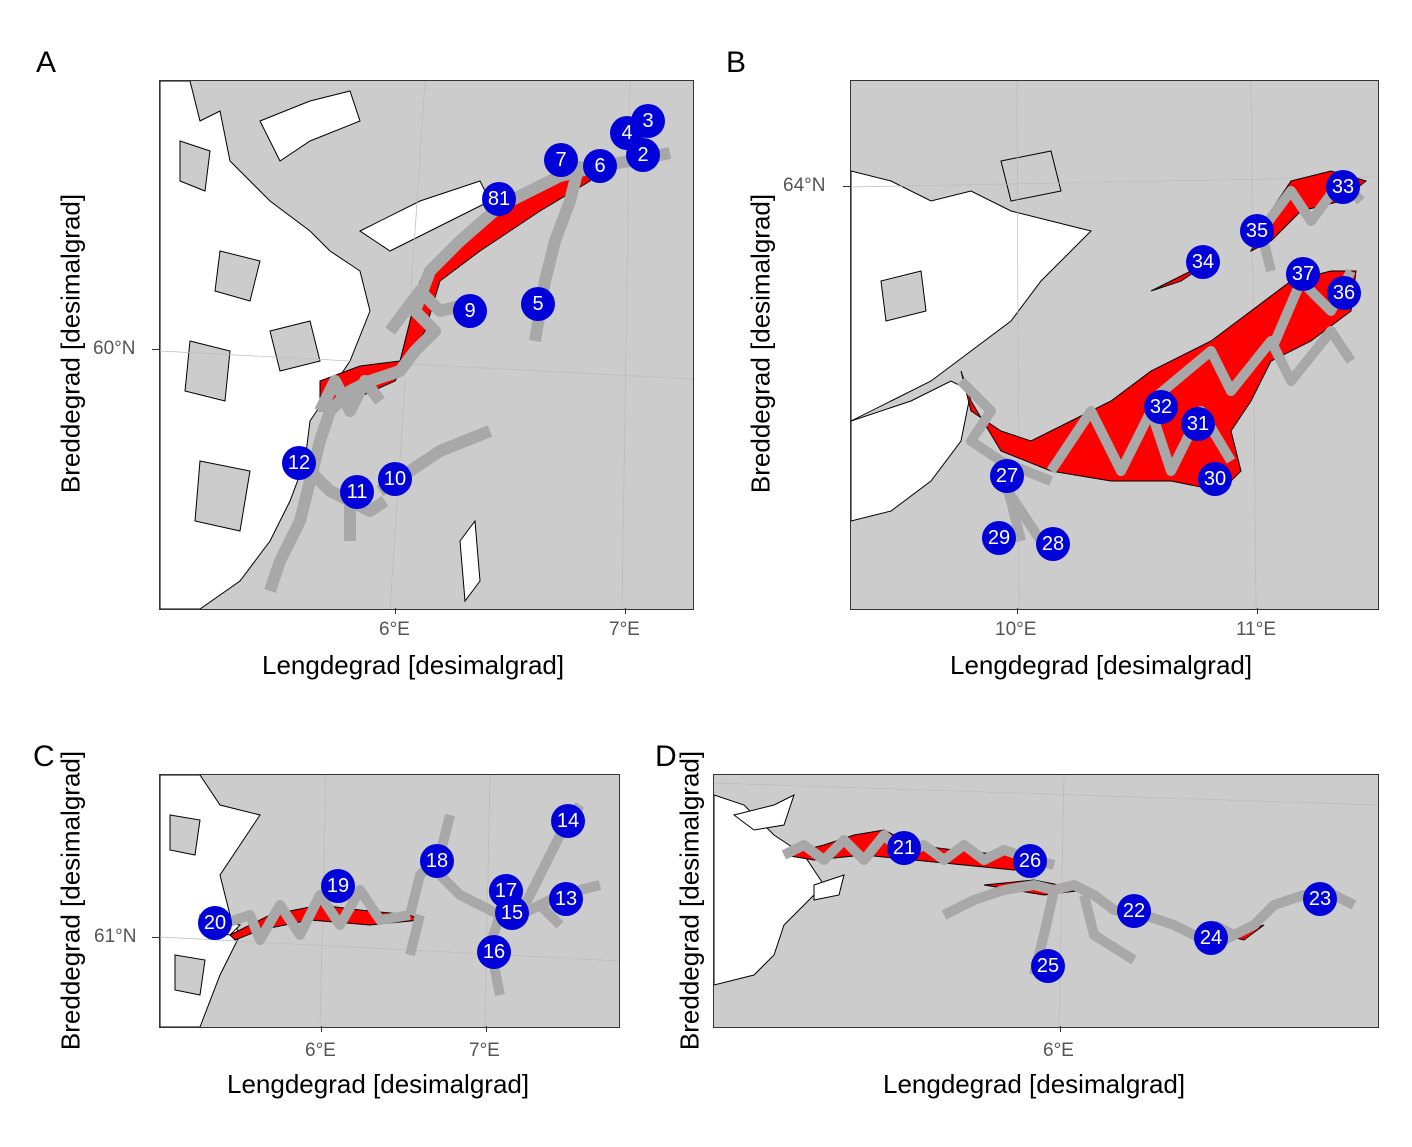 The image size is (1412, 1147). What do you see at coordinates (1211, 938) in the screenshot?
I see `site-marker: 24` at bounding box center [1211, 938].